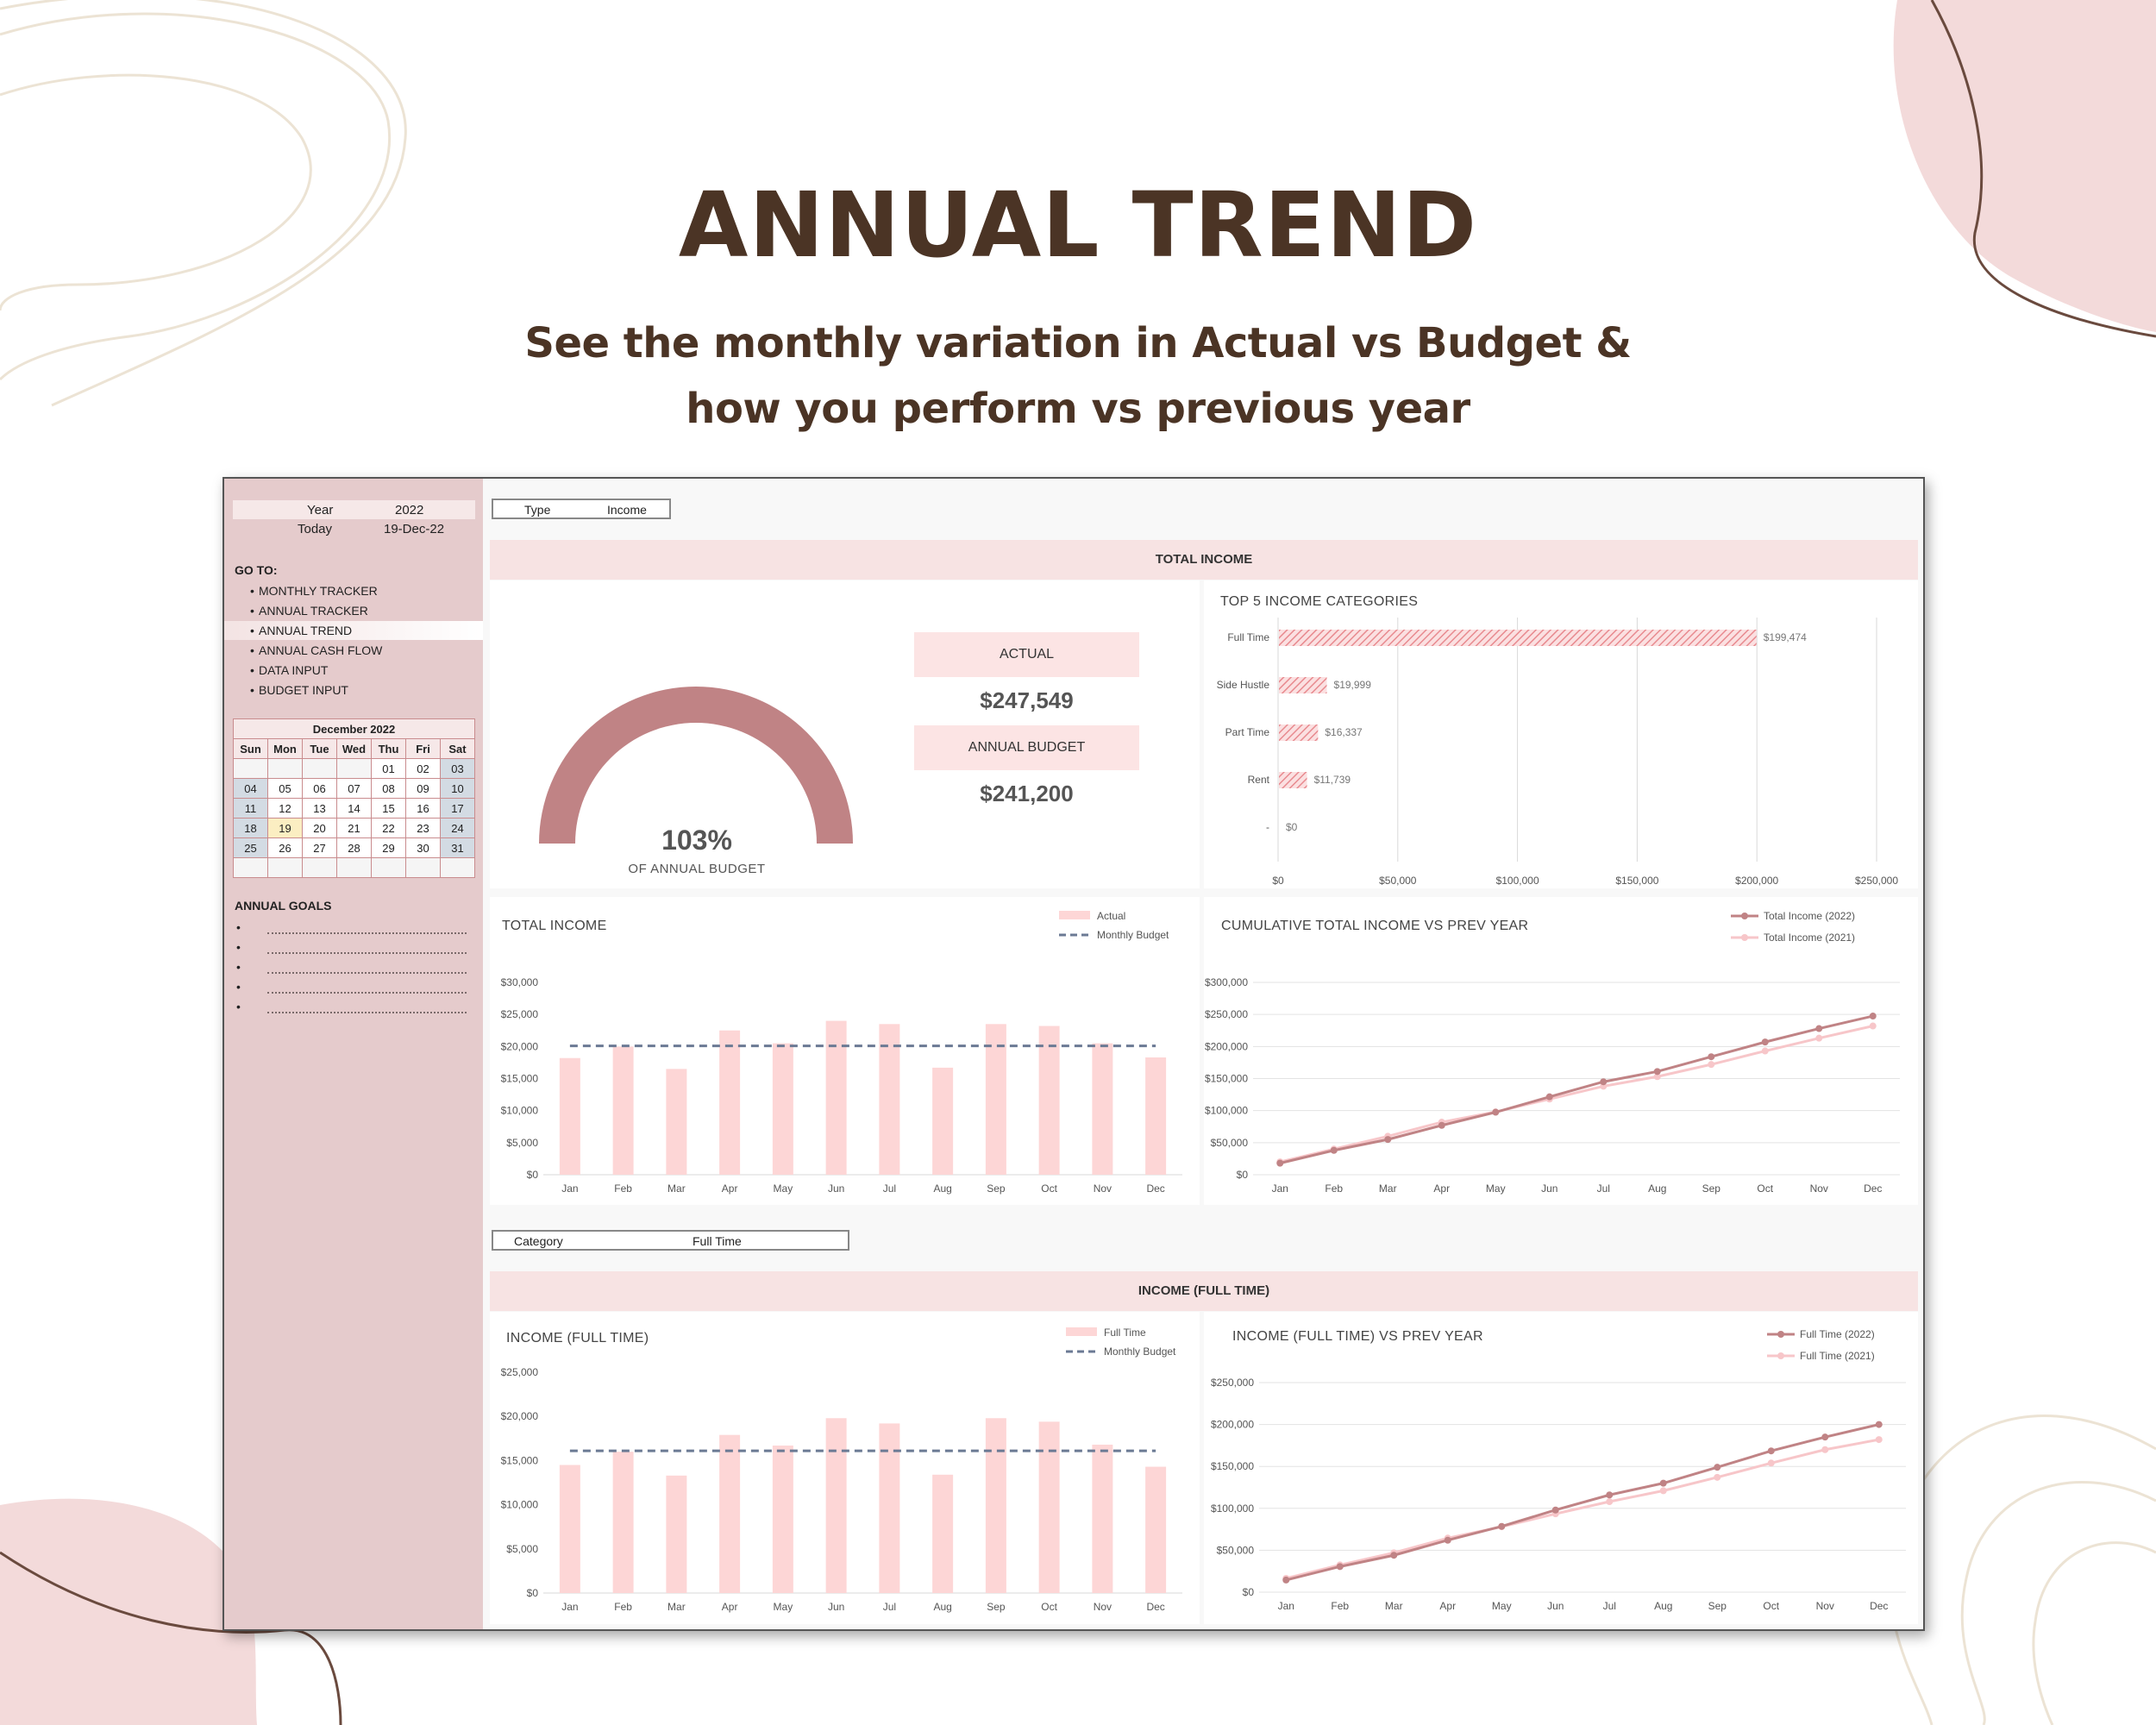 Image resolution: width=2156 pixels, height=1725 pixels. Describe the element at coordinates (533, 1175) in the screenshot. I see `y-tick-label: $0` at that location.